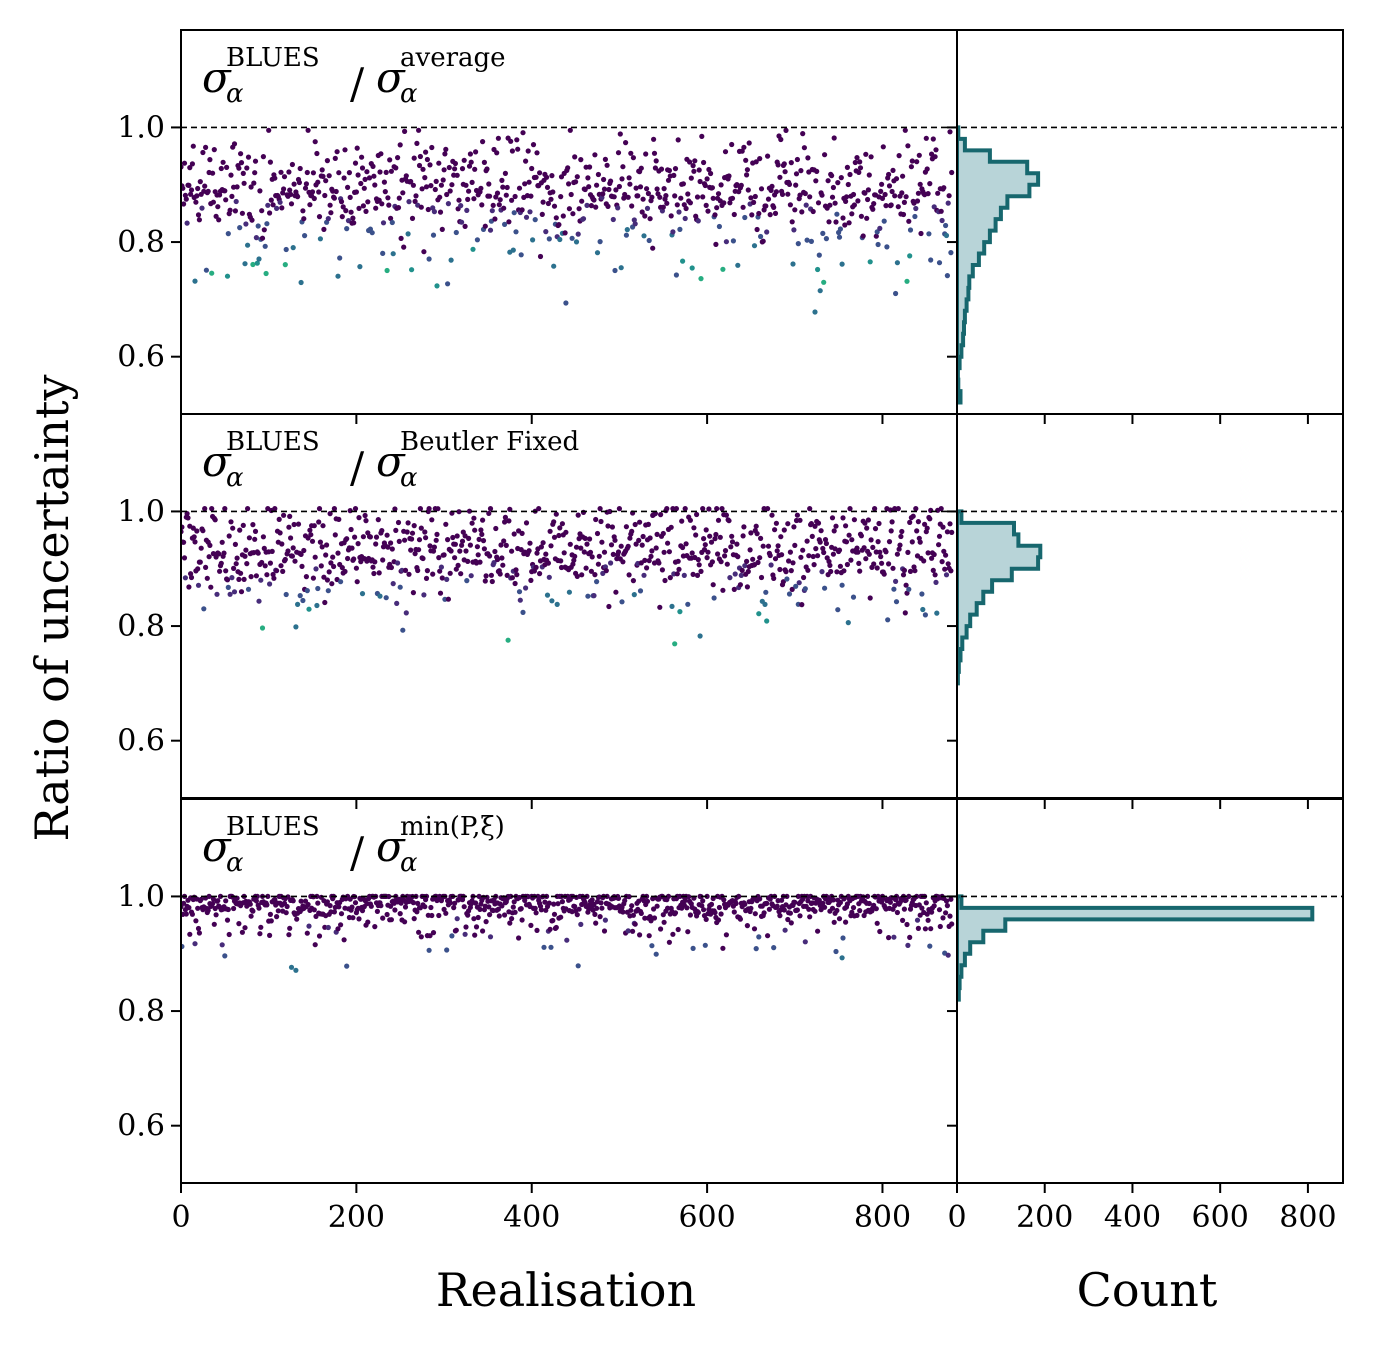  Describe the element at coordinates (141, 357) in the screenshot. I see `y-tick-label: 0.6` at that location.